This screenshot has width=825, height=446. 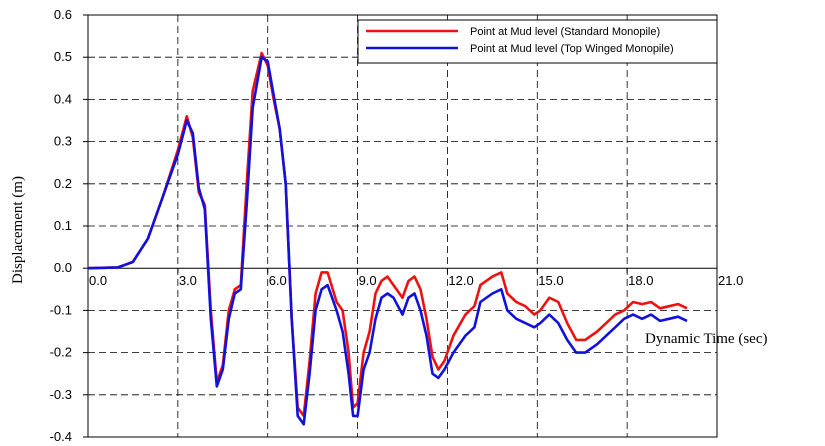 What do you see at coordinates (278, 280) in the screenshot?
I see `x-tick-label: 6.0` at bounding box center [278, 280].